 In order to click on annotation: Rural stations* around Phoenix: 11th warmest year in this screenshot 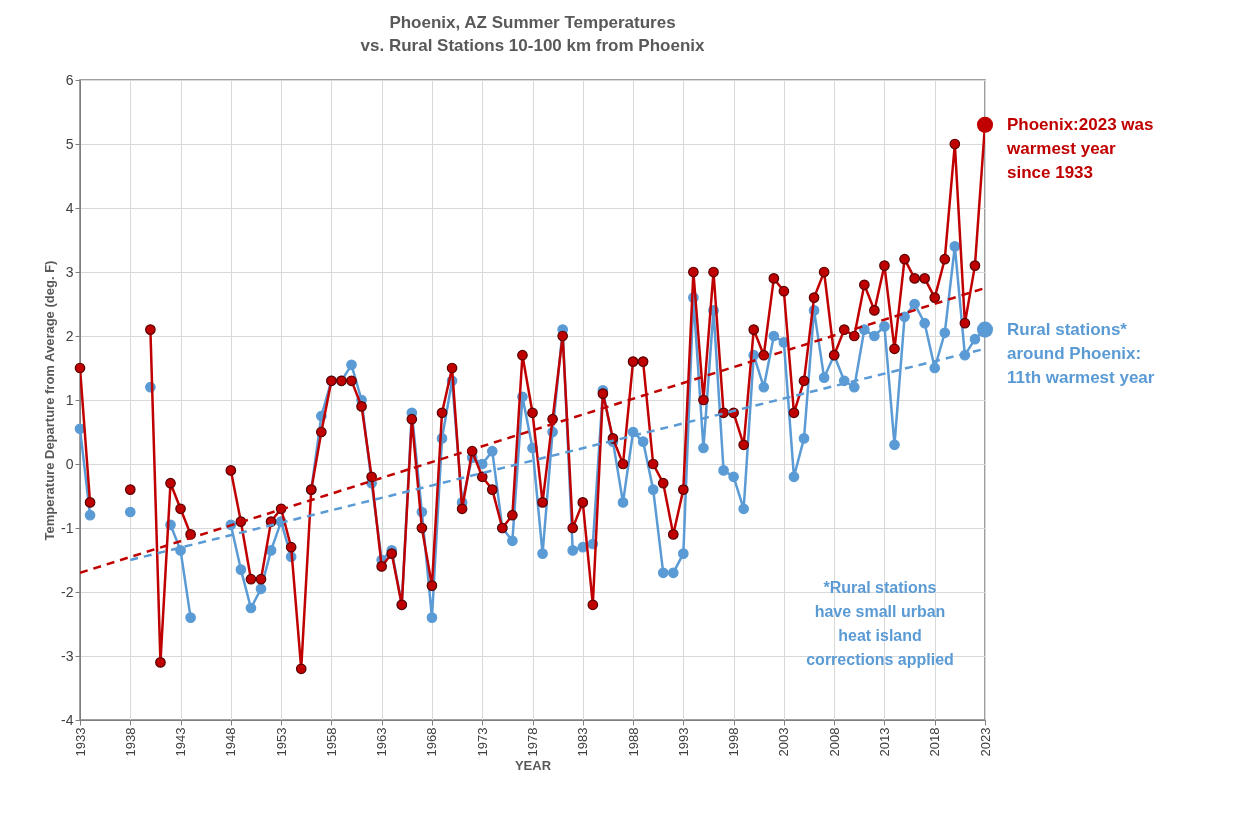, I will do `click(1081, 353)`.